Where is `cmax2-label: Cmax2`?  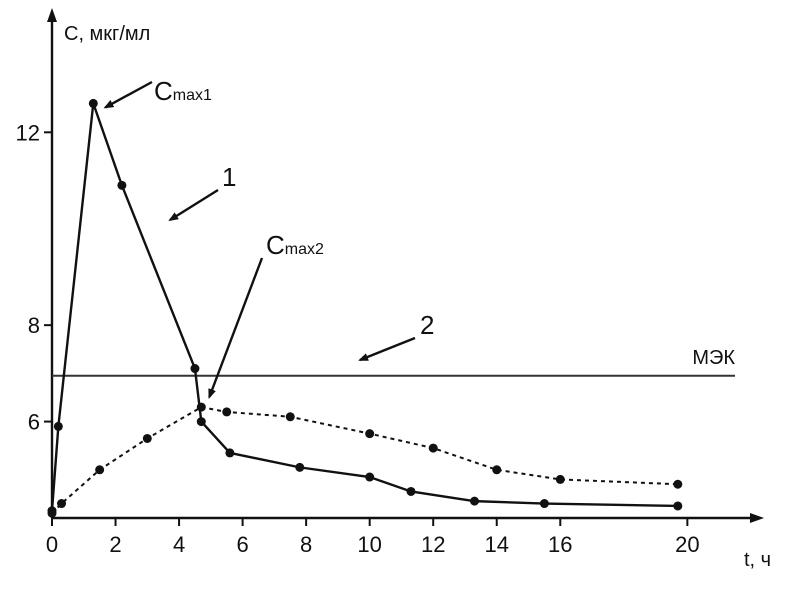 cmax2-label: Cmax2 is located at coordinates (295, 245).